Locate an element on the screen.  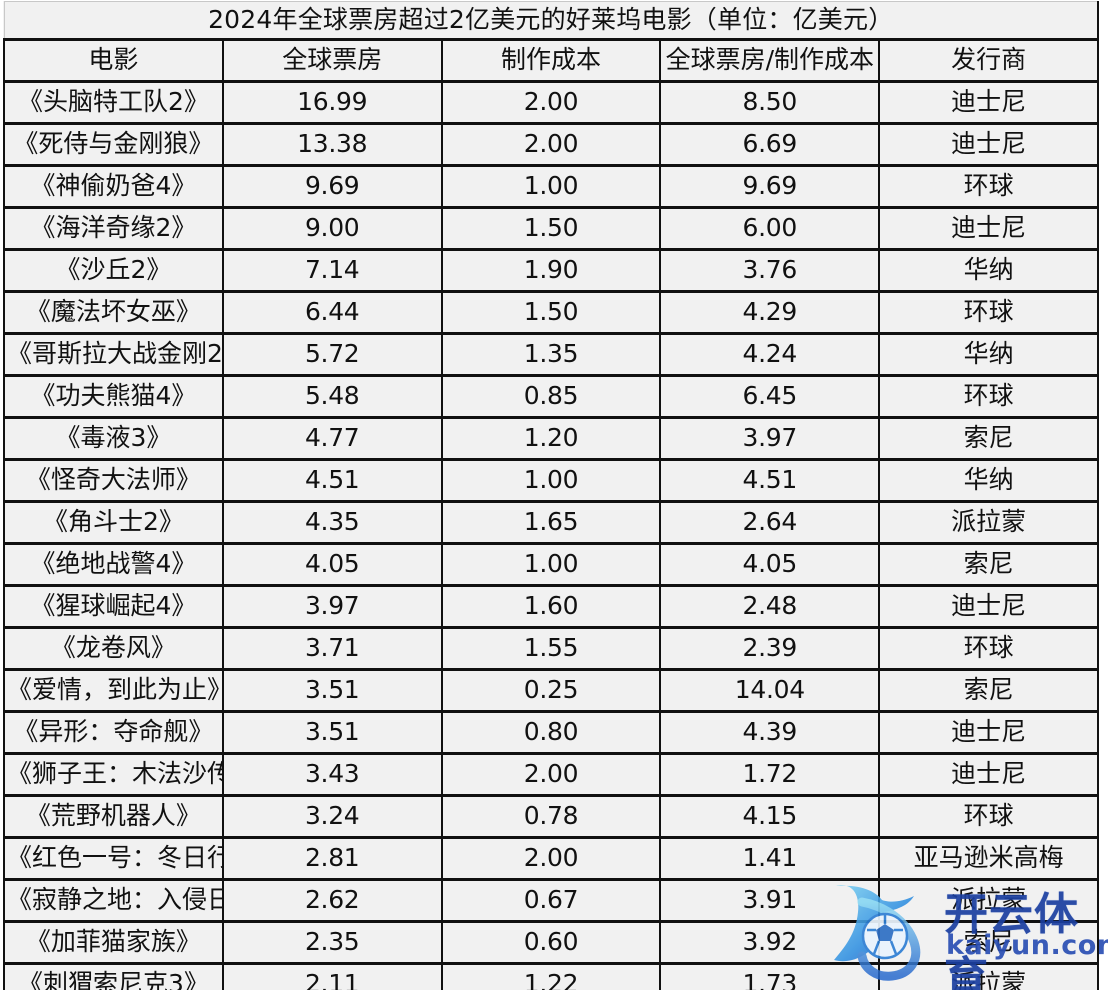
cell-ratio: 3.76 is located at coordinates (770, 270).